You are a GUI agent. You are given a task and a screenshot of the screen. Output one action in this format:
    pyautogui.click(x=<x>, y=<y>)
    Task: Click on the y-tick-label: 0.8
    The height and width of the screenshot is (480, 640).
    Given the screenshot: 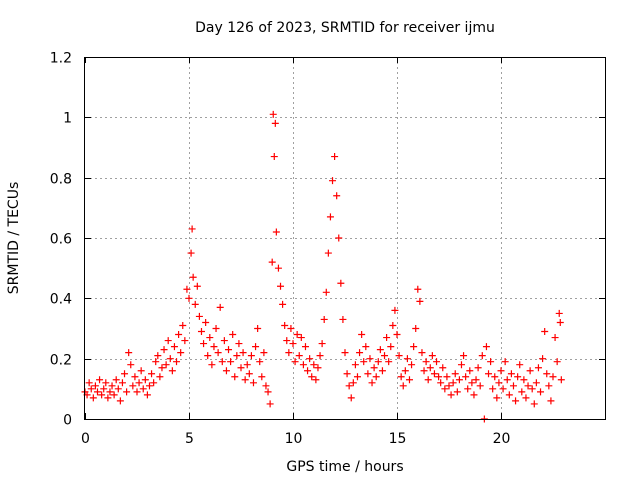 What is the action you would take?
    pyautogui.click(x=61, y=180)
    